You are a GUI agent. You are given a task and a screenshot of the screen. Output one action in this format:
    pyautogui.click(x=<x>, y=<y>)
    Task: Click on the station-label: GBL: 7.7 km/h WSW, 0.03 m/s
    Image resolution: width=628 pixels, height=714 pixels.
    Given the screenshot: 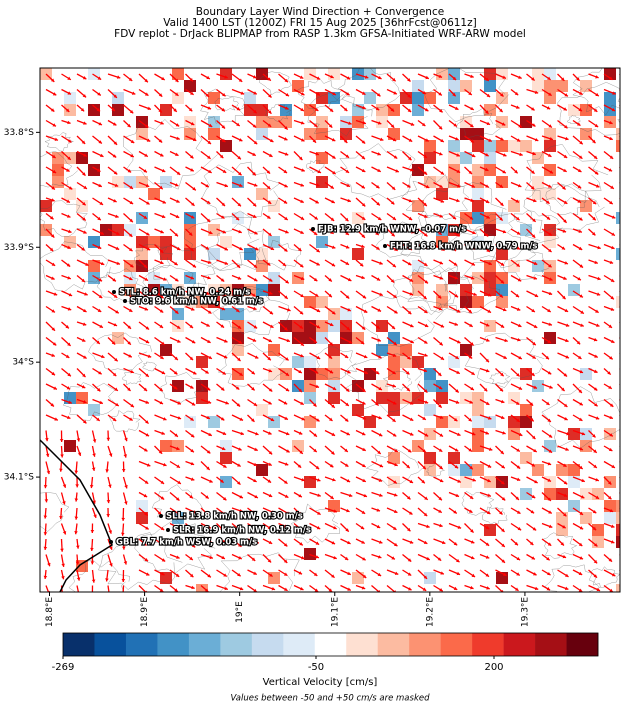 What is the action you would take?
    pyautogui.click(x=186, y=543)
    